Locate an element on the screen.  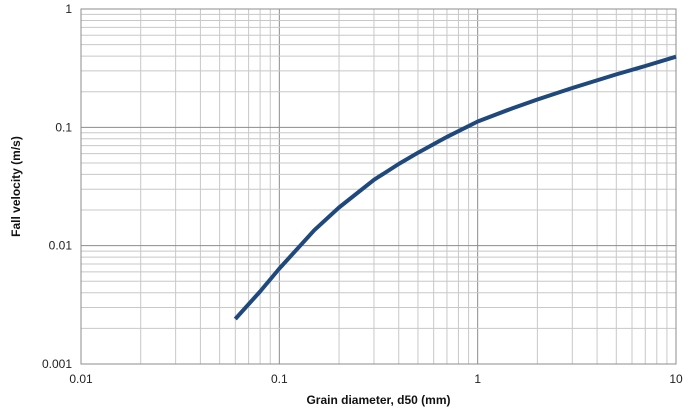
x-axis-ticks: 0.01 0.1 1 10 is located at coordinates (376, 379).